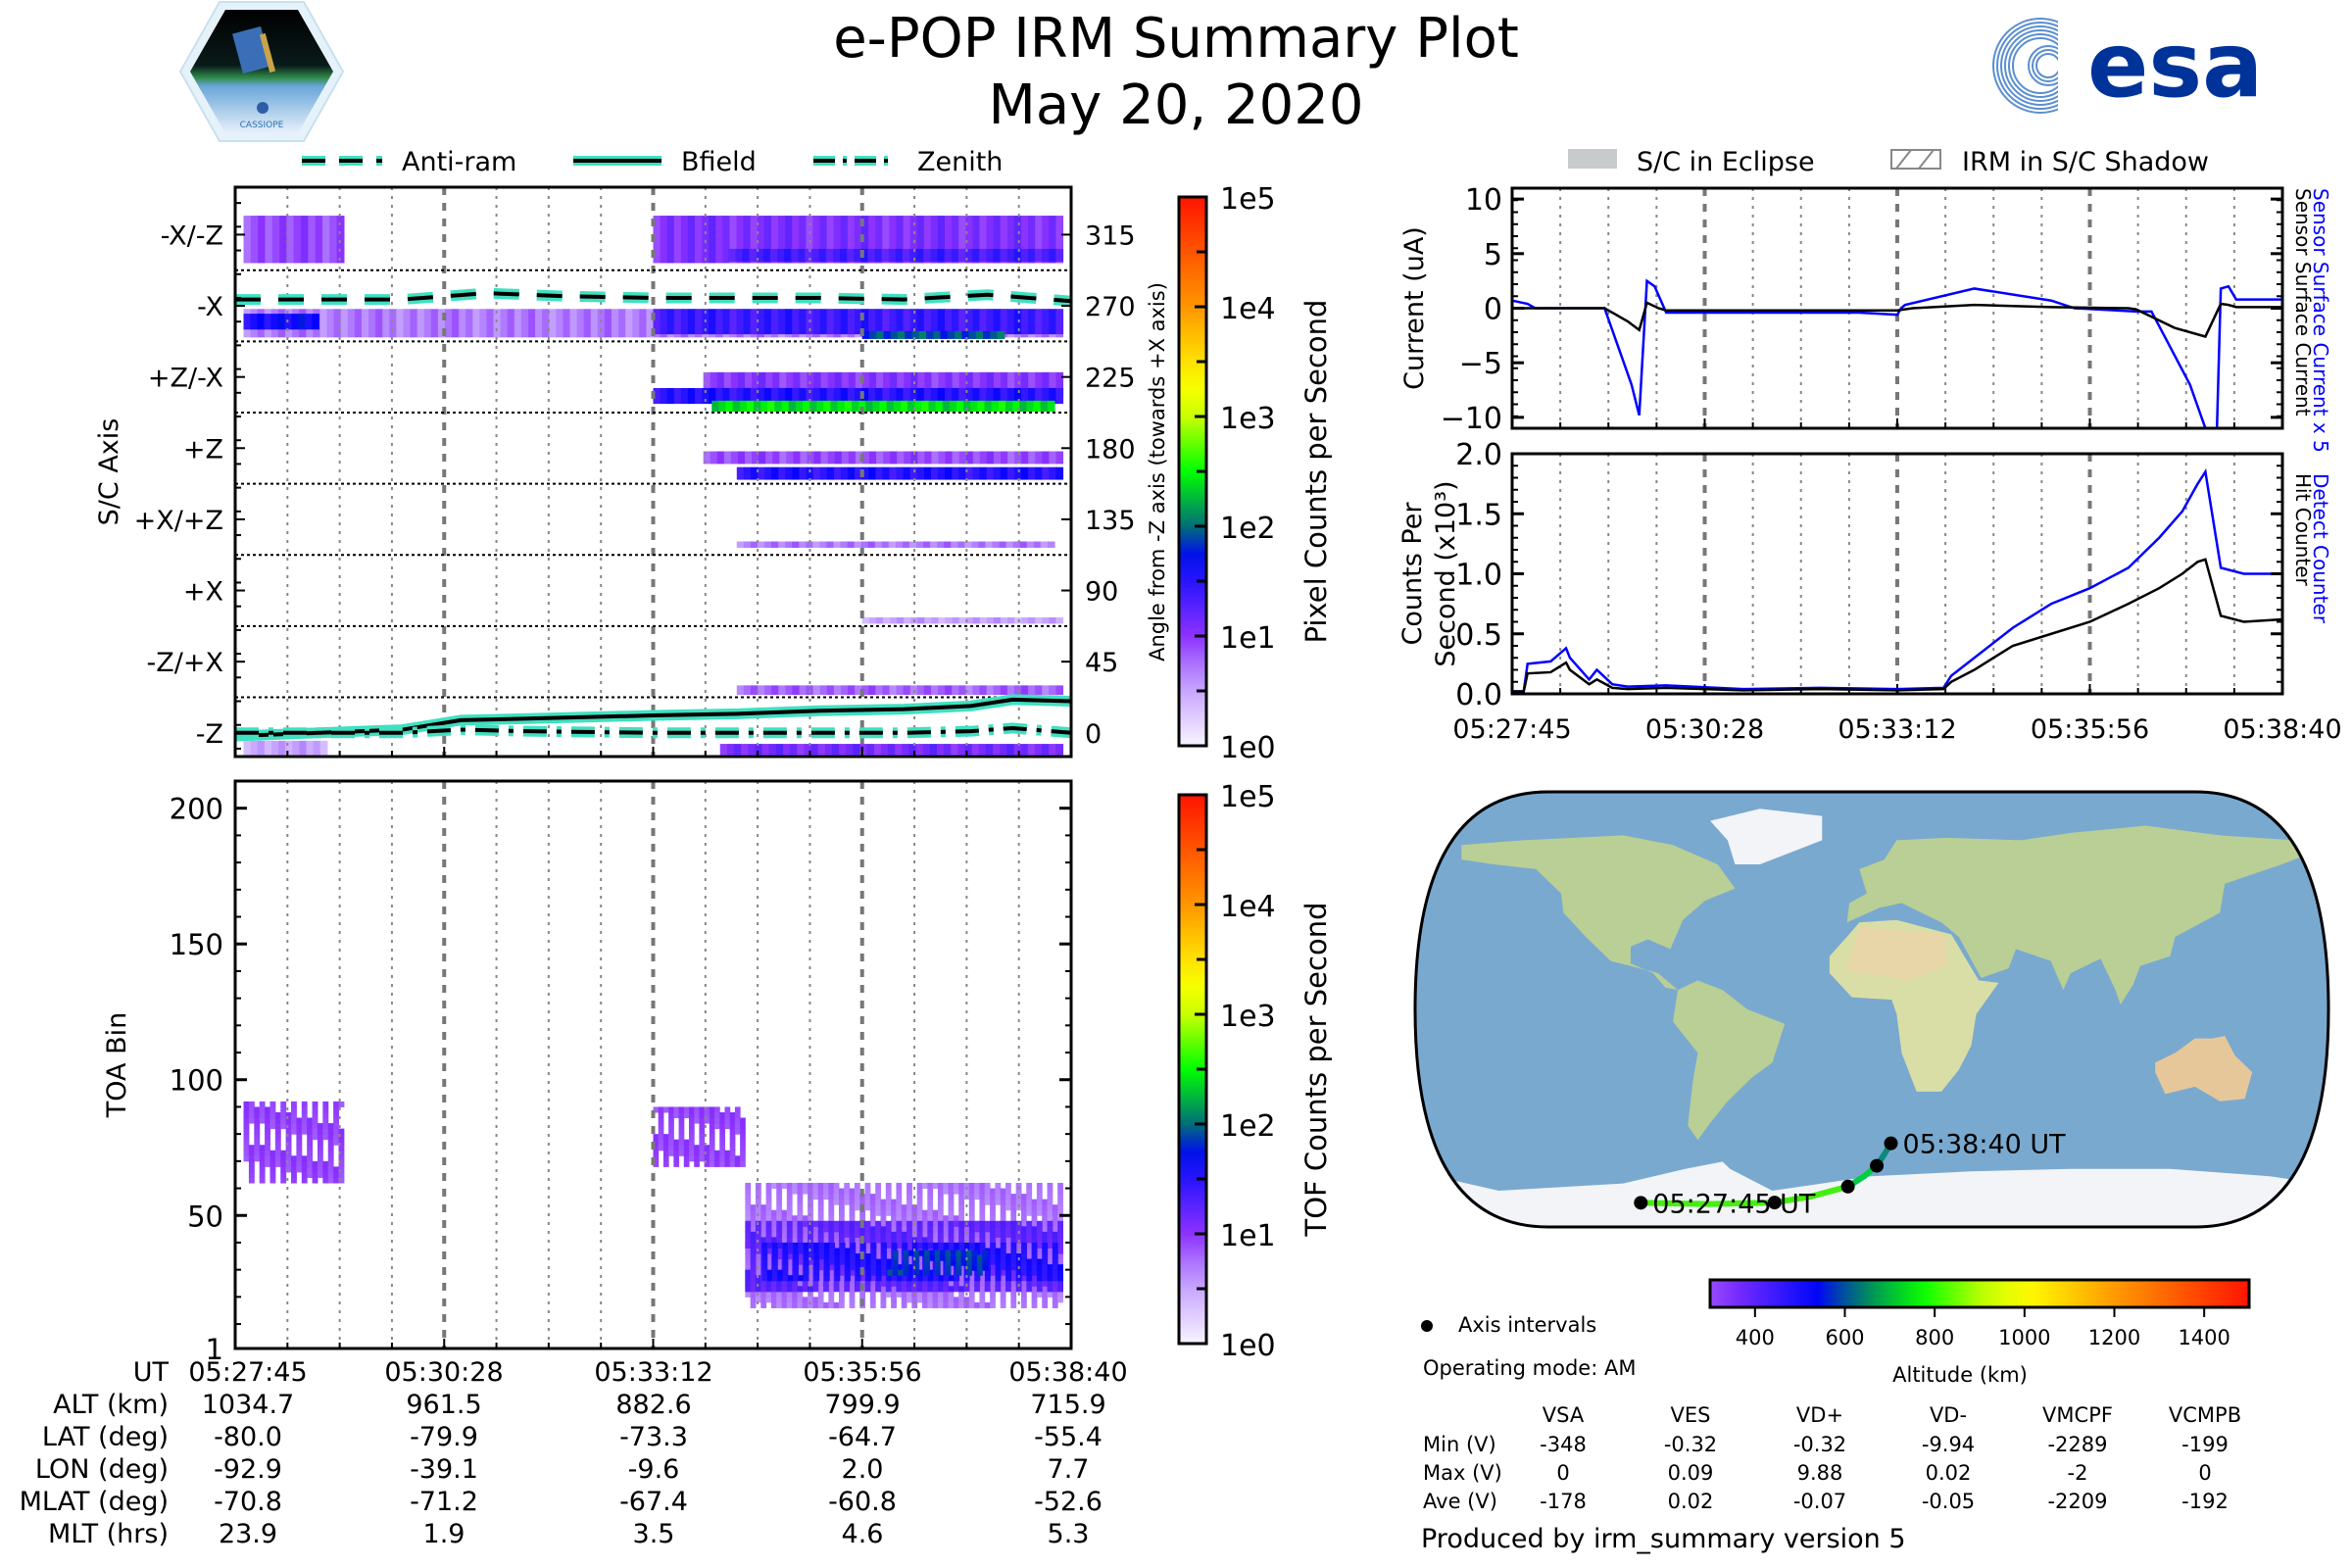 The image size is (2352, 1568). Describe the element at coordinates (1483, 200) in the screenshot. I see `current-y-tick-label: 10` at that location.